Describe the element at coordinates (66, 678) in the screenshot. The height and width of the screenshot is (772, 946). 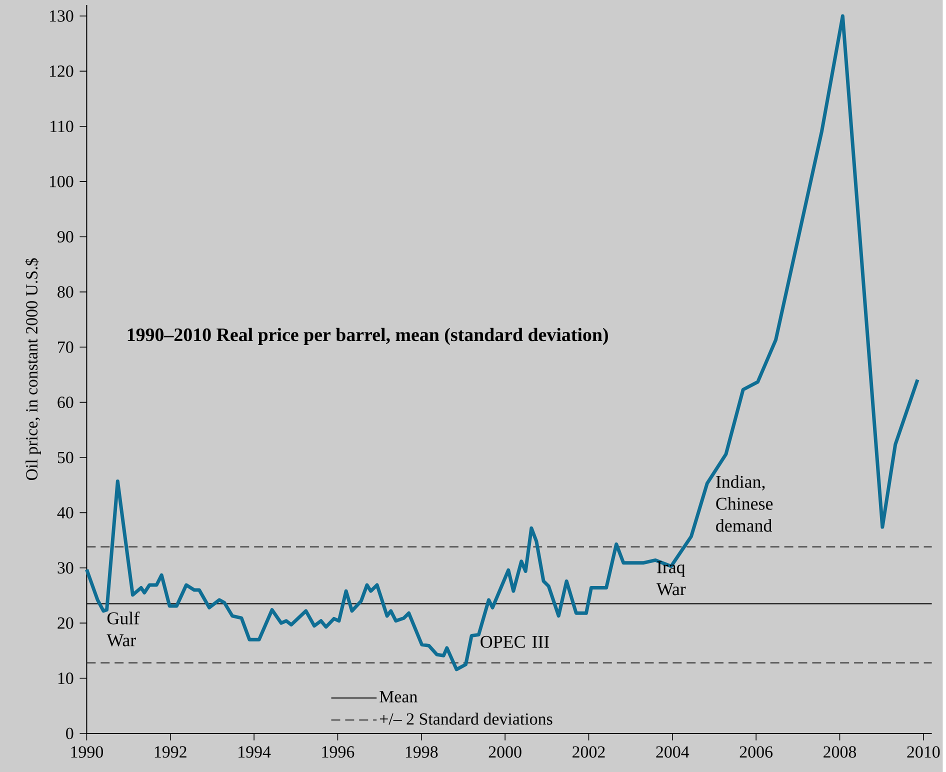
I see `y-tick-label: 10` at that location.